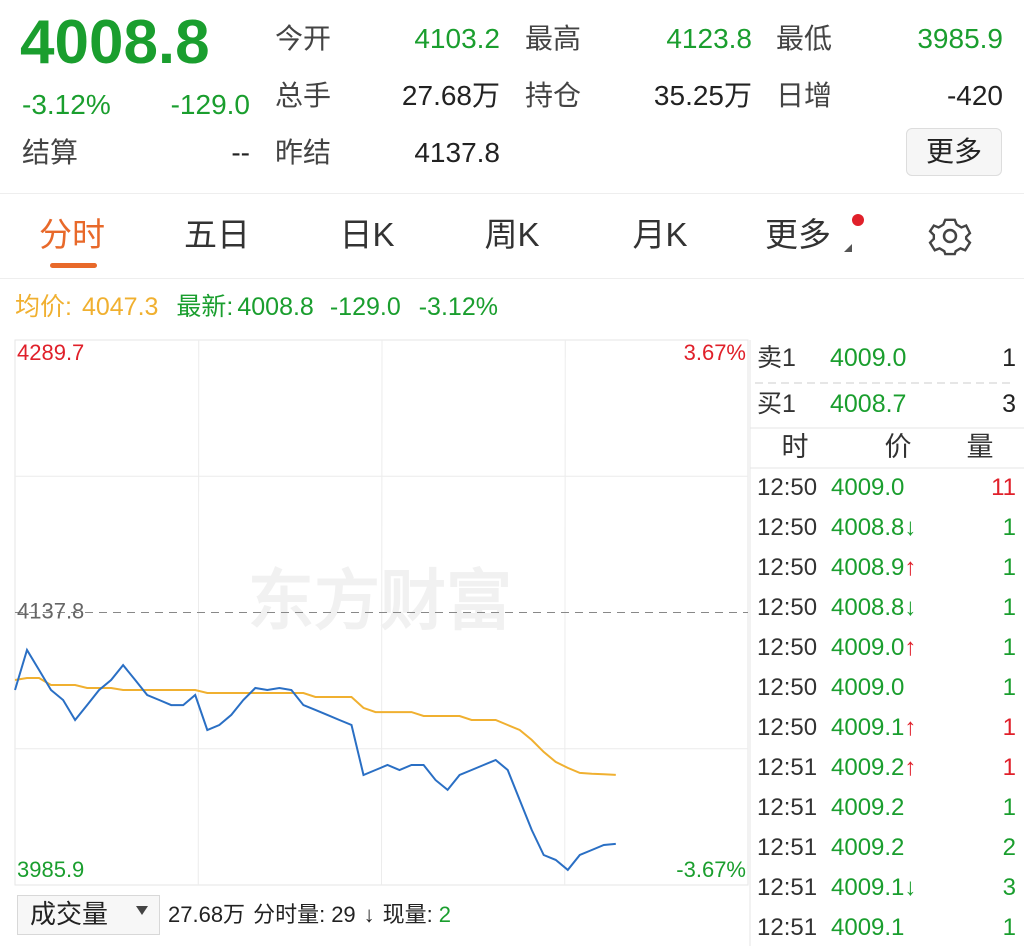 Image resolution: width=1024 pixels, height=946 pixels. I want to click on latest-change: -129.0, so click(365, 307).